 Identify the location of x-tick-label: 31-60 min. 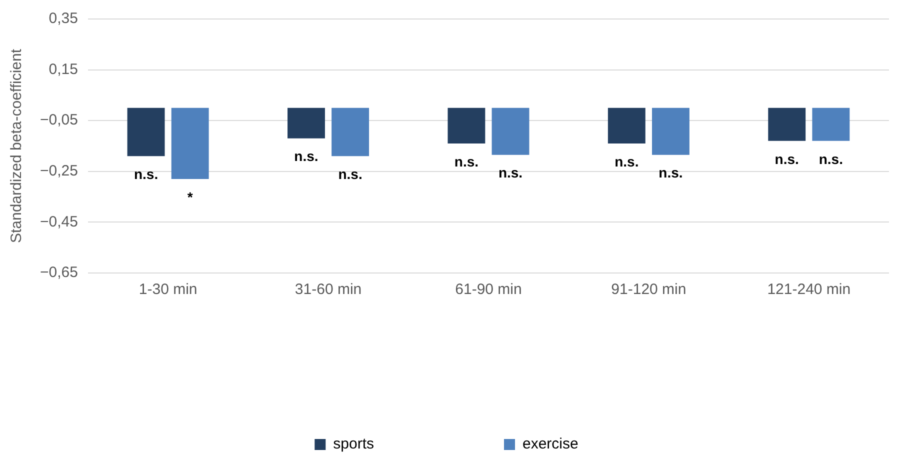
(328, 289).